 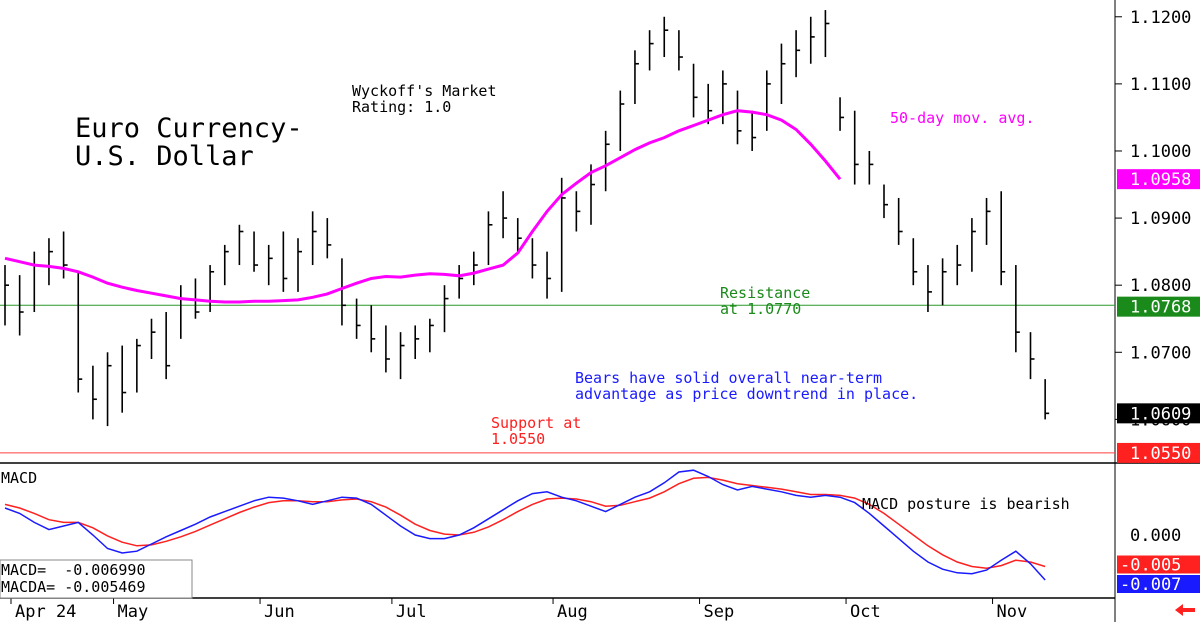 What do you see at coordinates (519, 610) in the screenshot?
I see `x-axis-labels: Apr 24 May Jun Jul Aug Sep Oct Nov` at bounding box center [519, 610].